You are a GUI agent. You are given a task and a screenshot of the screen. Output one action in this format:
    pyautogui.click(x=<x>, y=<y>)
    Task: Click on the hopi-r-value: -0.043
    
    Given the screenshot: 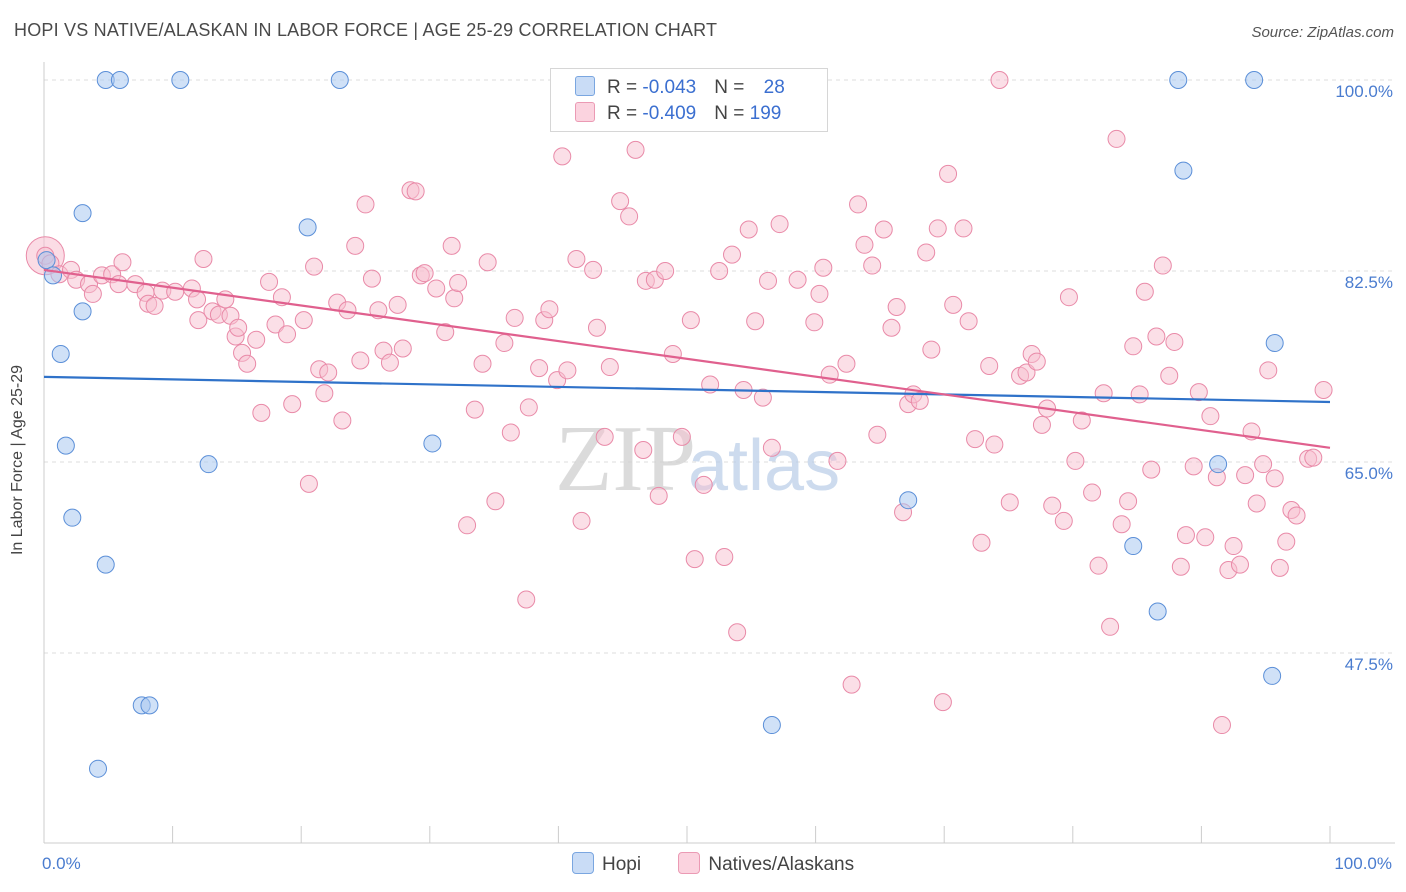 What is the action you would take?
    pyautogui.click(x=669, y=87)
    